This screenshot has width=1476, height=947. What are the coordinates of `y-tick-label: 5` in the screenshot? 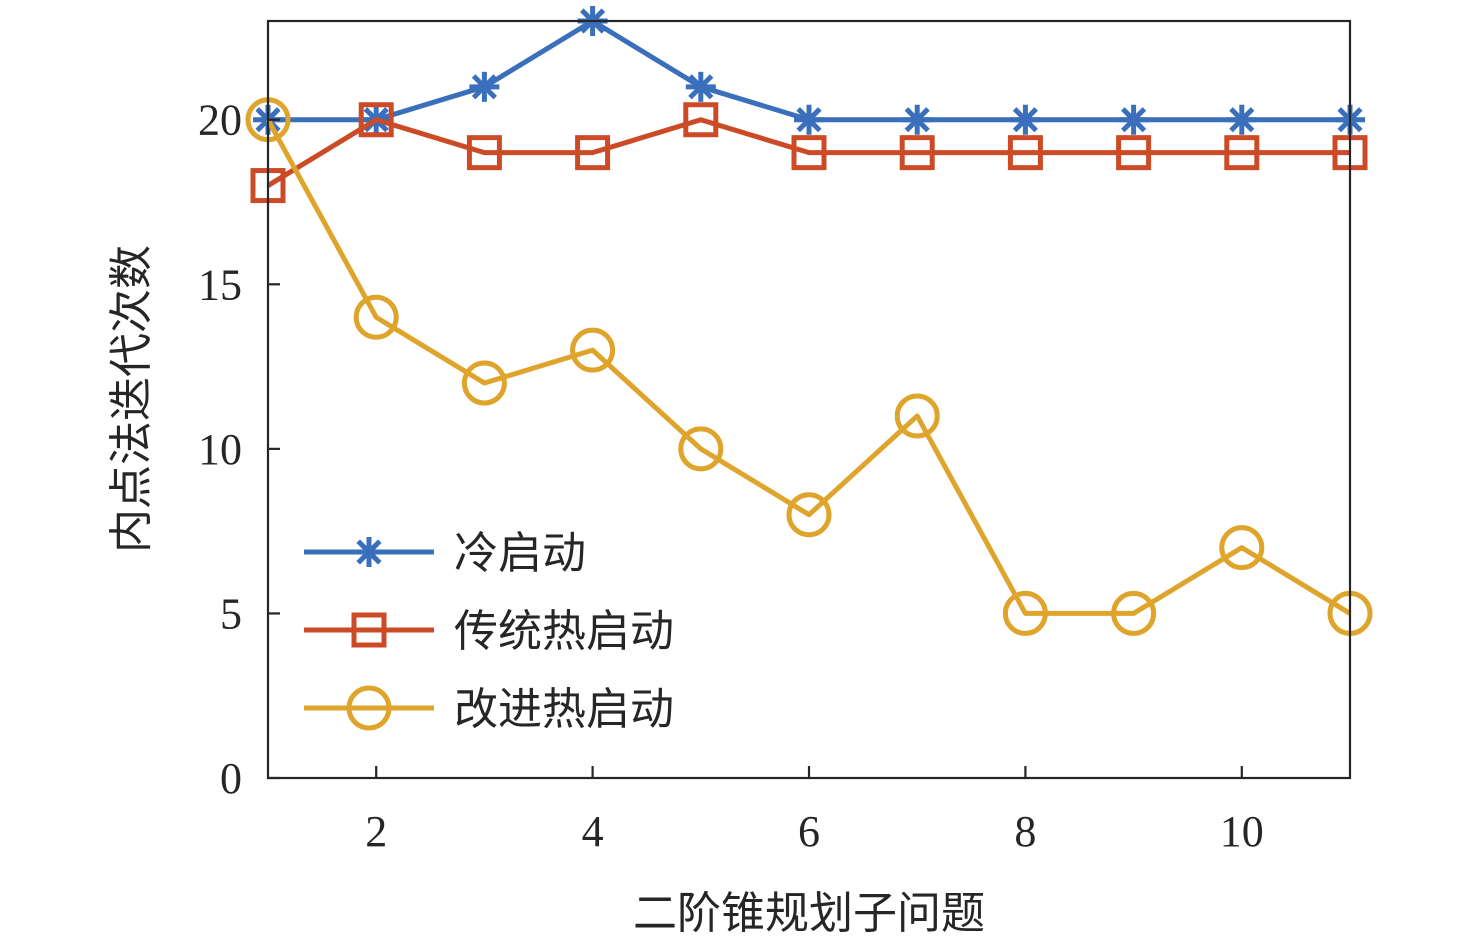 It's located at (231, 613).